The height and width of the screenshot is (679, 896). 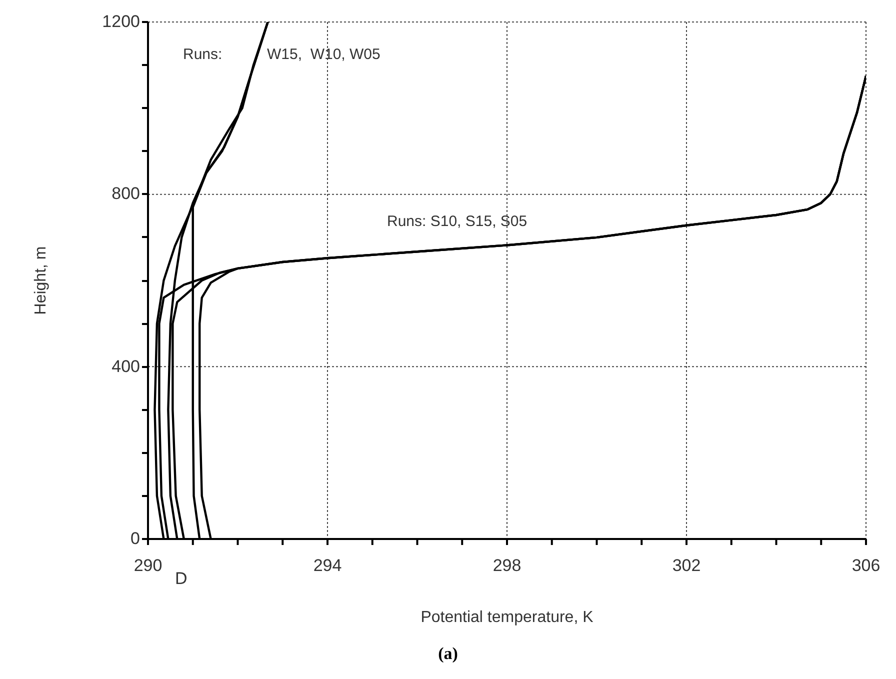 What do you see at coordinates (135, 539) in the screenshot?
I see `y-tick-label: 0` at bounding box center [135, 539].